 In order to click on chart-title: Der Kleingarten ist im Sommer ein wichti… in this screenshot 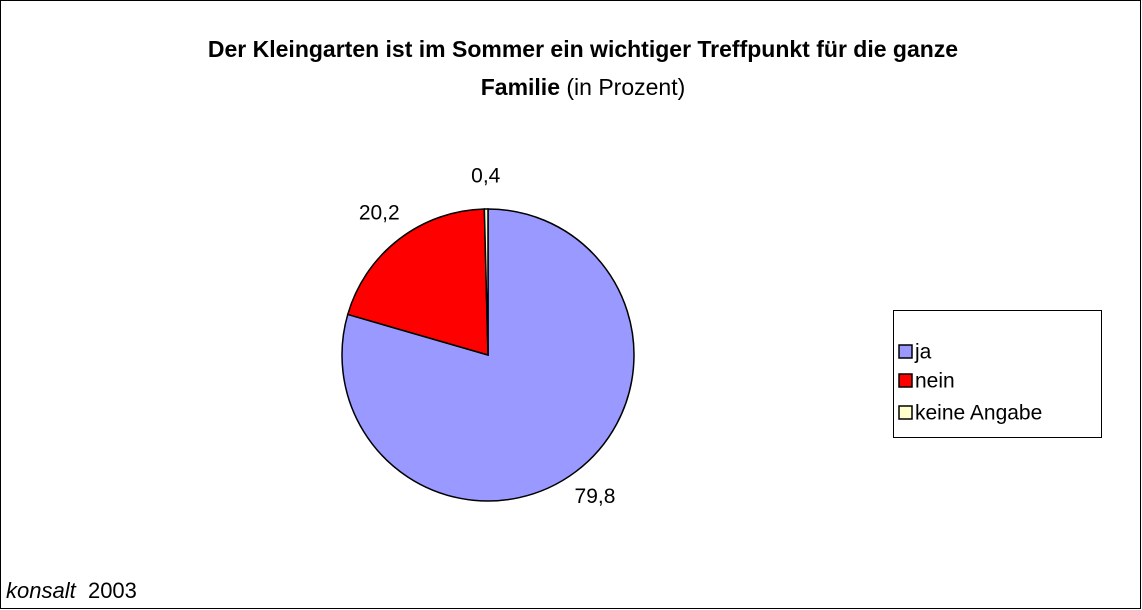, I will do `click(583, 68)`.